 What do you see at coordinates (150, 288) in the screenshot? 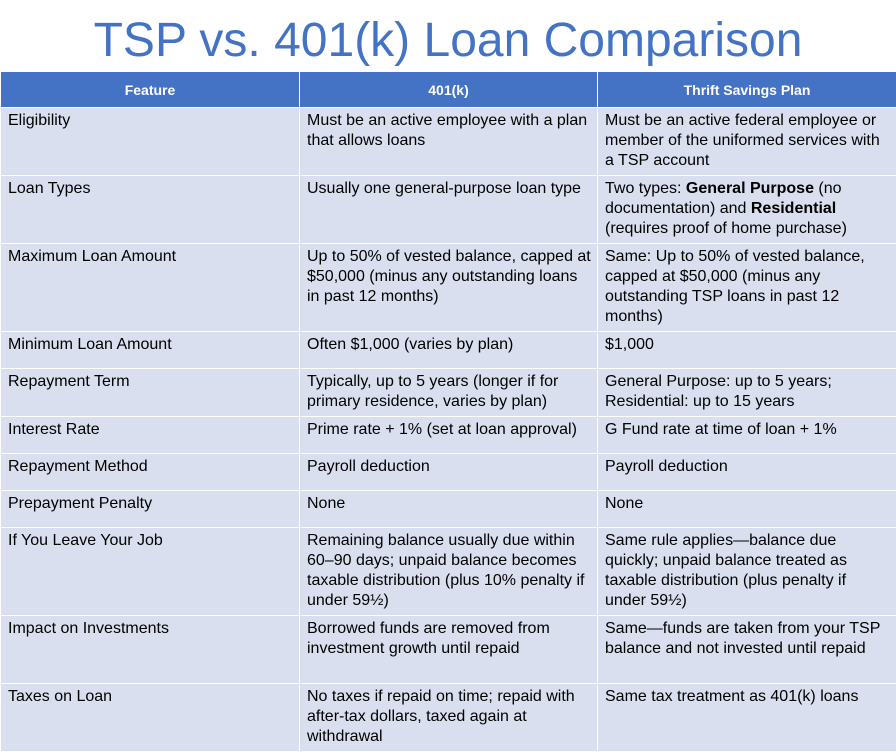
I see `feature-cell: Maximum Loan Amount` at bounding box center [150, 288].